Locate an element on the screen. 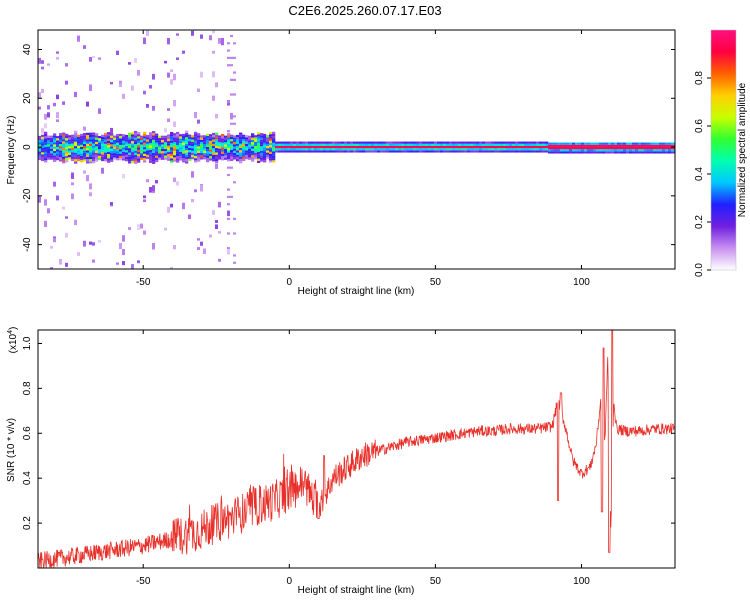  spectrogram-y-tick-label: 20 is located at coordinates (27, 98).